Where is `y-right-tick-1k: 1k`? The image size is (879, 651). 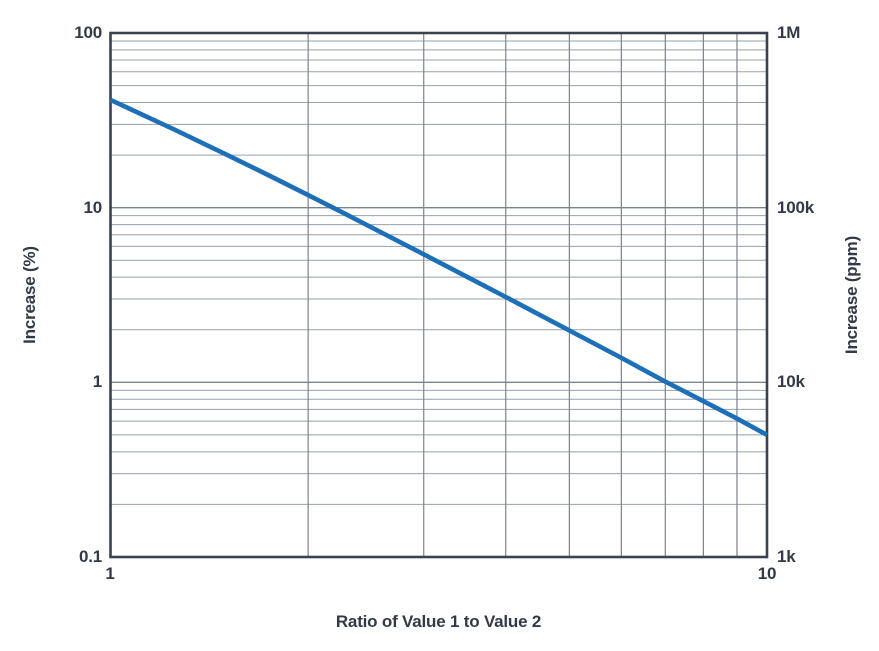 y-right-tick-1k: 1k is located at coordinates (786, 556).